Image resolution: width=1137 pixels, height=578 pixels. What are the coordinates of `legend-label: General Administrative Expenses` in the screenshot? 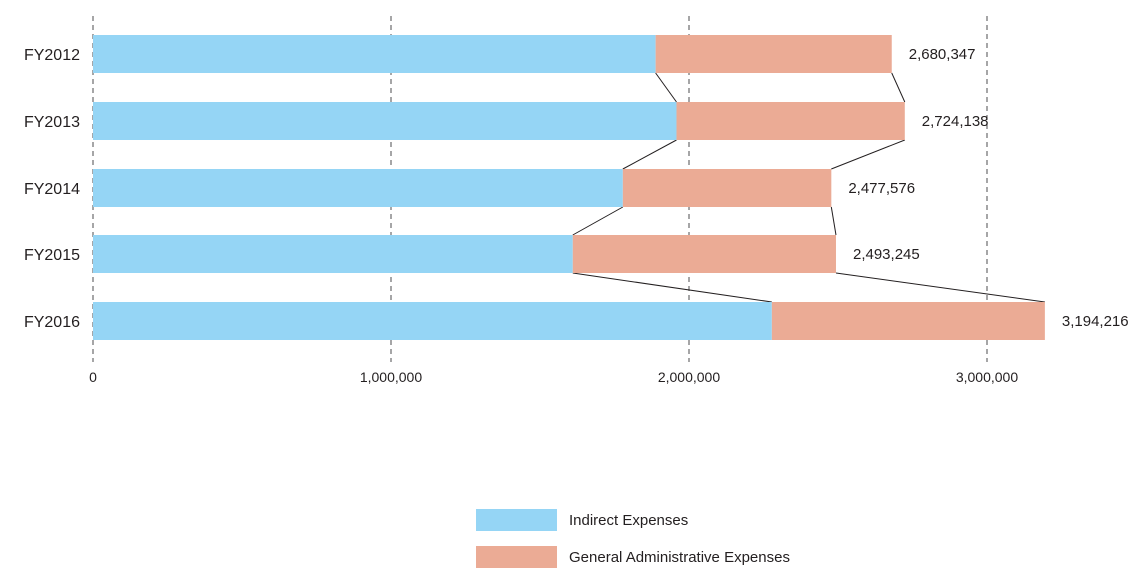 It's located at (679, 557).